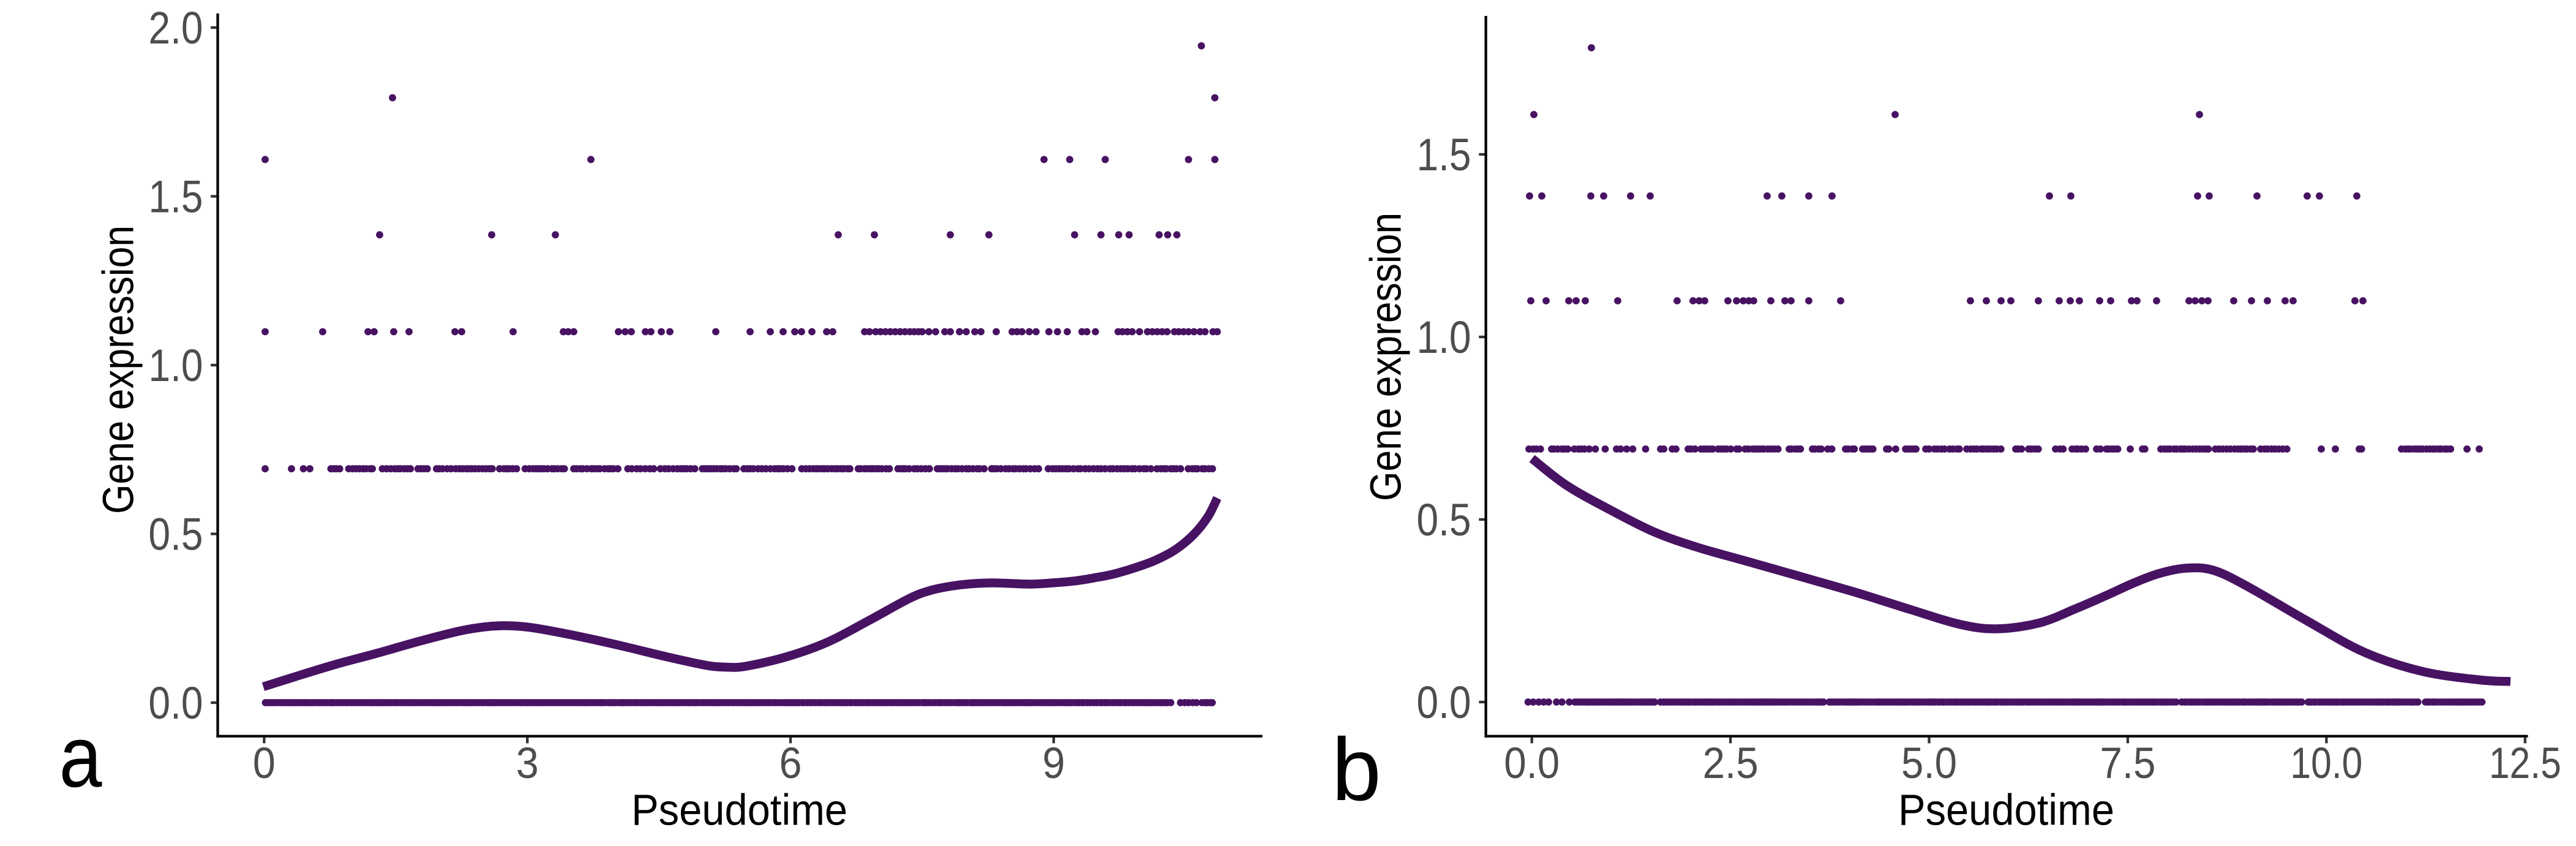  Describe the element at coordinates (176, 27) in the screenshot. I see `svg-text: 2.0` at that location.